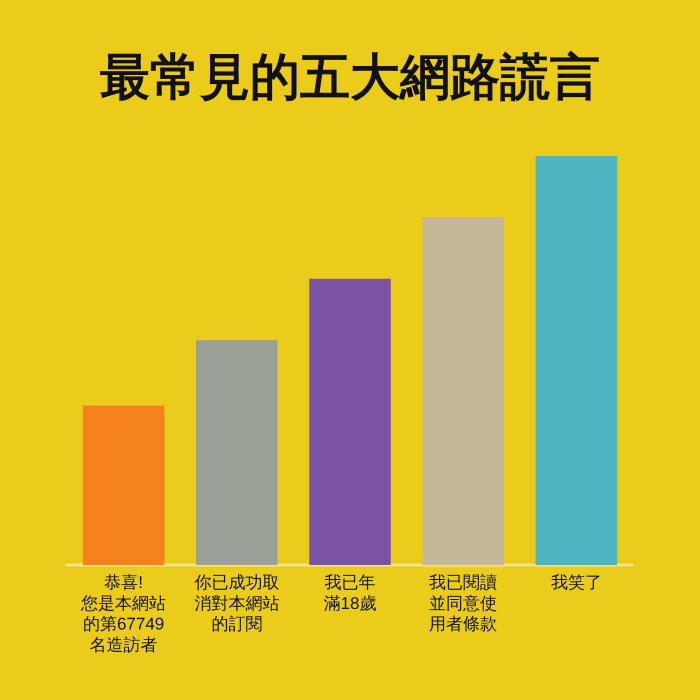 Image resolution: width=700 pixels, height=700 pixels. Describe the element at coordinates (236, 603) in the screenshot. I see `x-tick-label: 你已成功取消對本網站的訂閱` at that location.